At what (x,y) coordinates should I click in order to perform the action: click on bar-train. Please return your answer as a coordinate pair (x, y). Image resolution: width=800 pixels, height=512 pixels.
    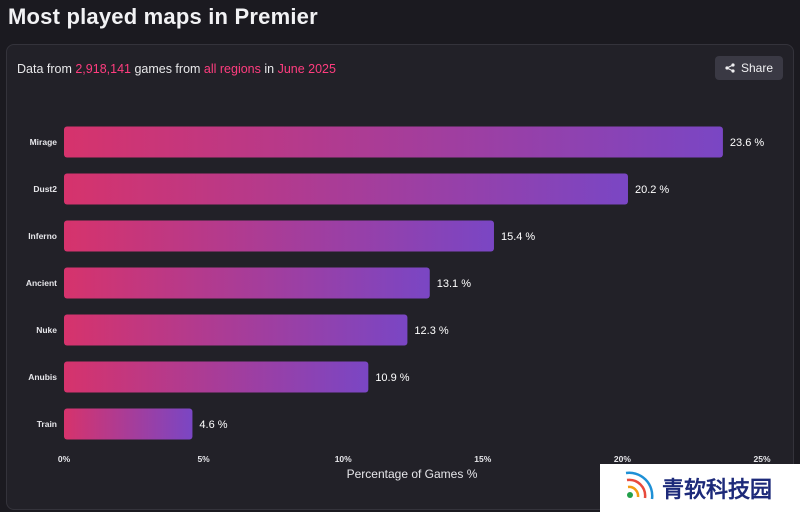
    Looking at the image, I should click on (128, 424).